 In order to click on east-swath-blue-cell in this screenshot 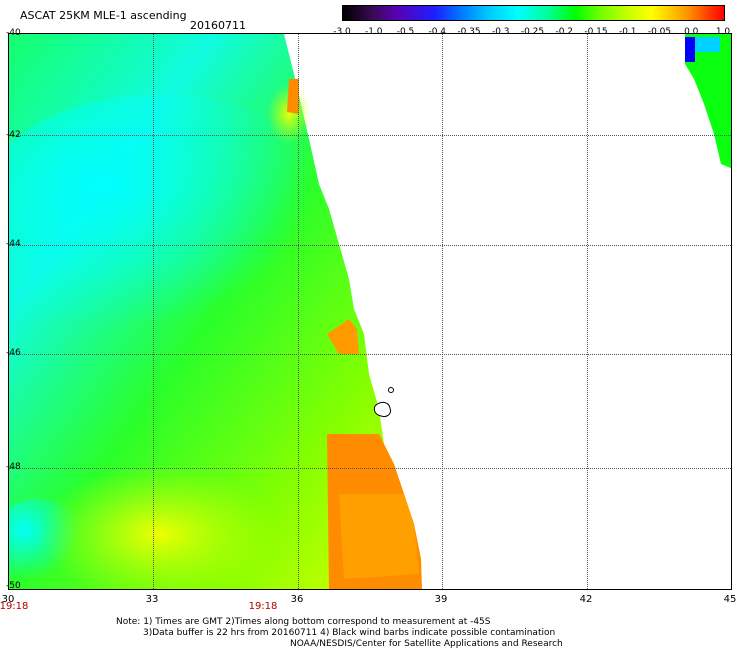, I will do `click(690, 49)`.